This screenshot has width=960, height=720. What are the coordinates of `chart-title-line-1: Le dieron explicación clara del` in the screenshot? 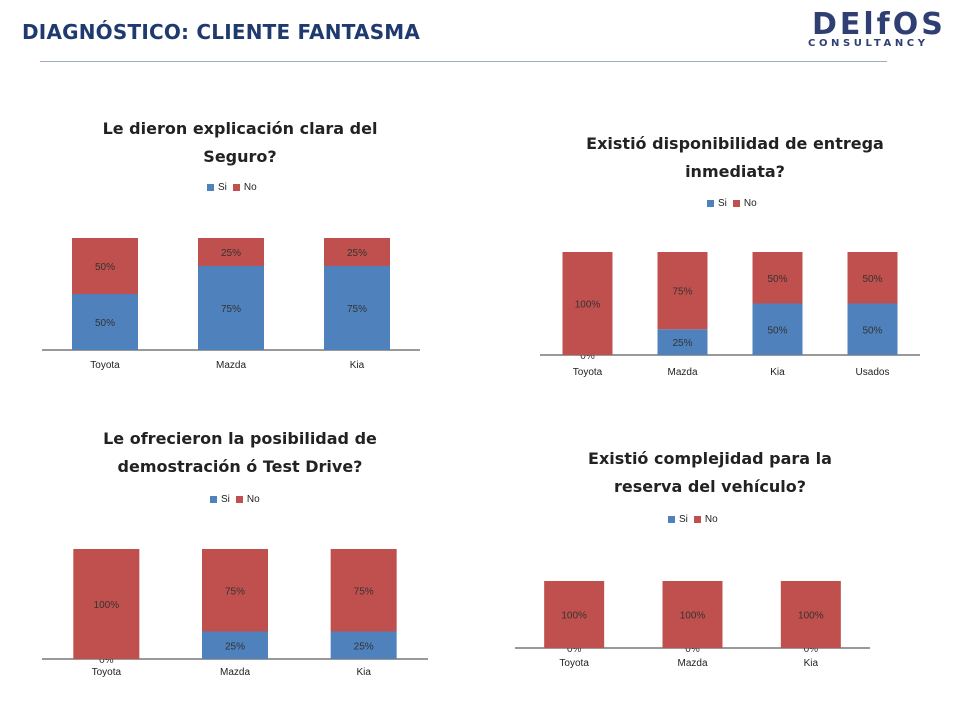 It's located at (240, 128).